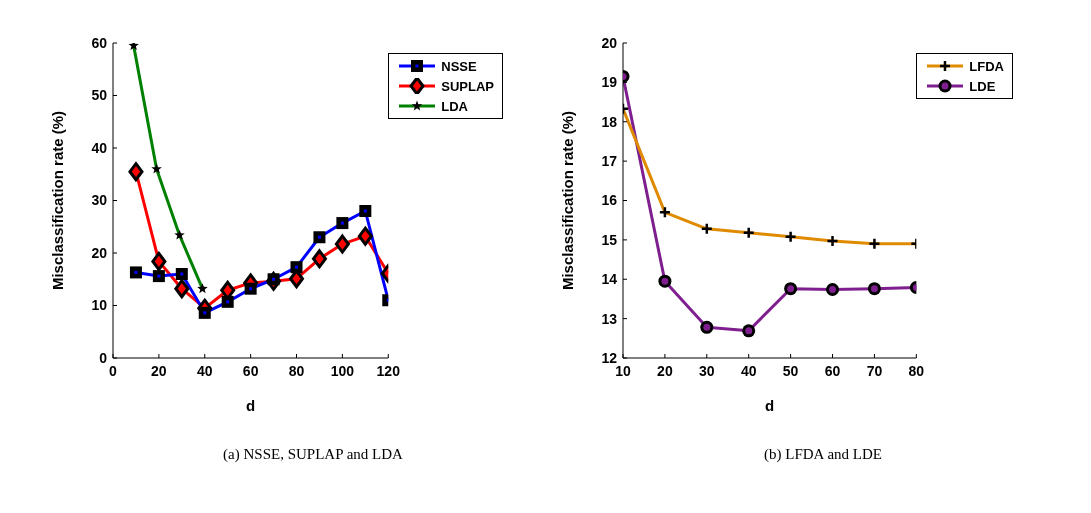 The height and width of the screenshot is (513, 1091). What do you see at coordinates (609, 357) in the screenshot?
I see `y-tick-label: 12` at bounding box center [609, 357].